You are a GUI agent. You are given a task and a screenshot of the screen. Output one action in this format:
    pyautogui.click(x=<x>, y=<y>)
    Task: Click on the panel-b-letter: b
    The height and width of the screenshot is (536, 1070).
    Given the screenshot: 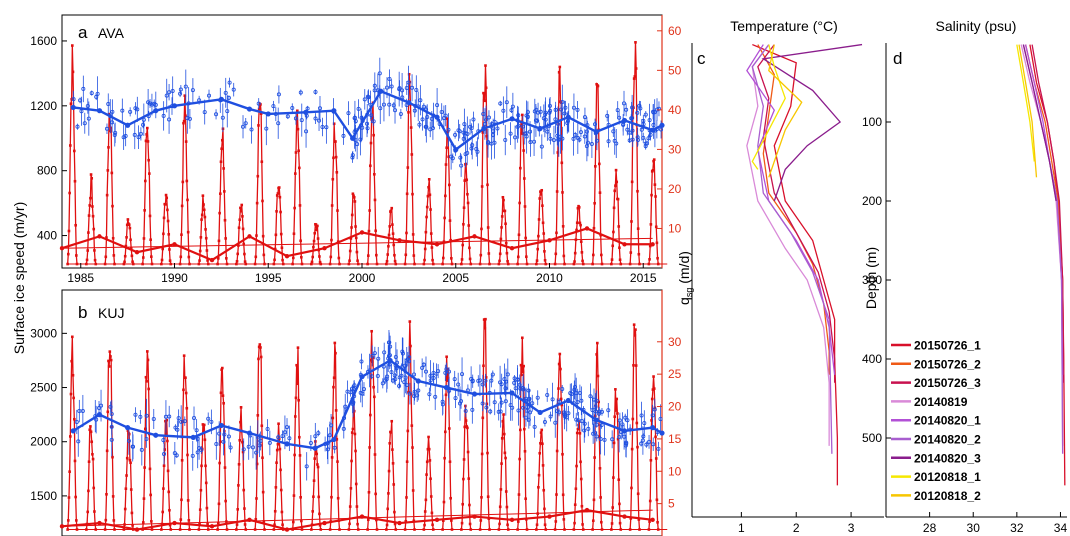 What is the action you would take?
    pyautogui.click(x=82, y=312)
    